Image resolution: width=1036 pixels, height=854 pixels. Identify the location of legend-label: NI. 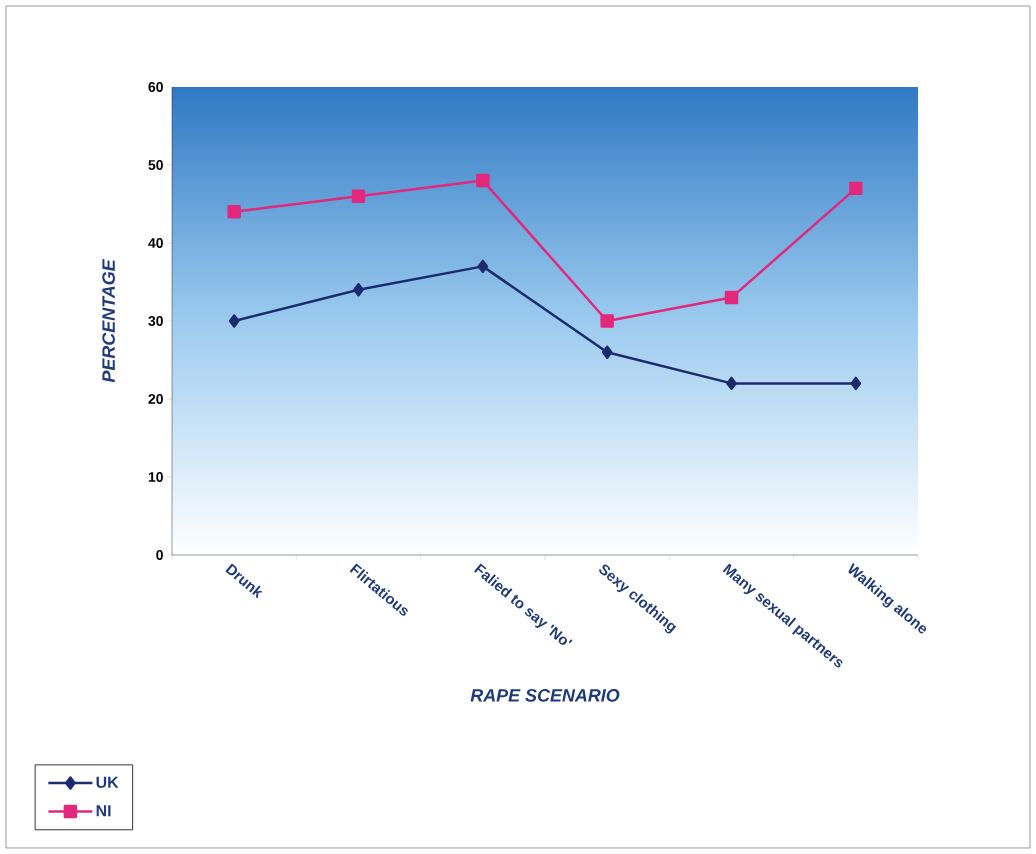
(103, 811).